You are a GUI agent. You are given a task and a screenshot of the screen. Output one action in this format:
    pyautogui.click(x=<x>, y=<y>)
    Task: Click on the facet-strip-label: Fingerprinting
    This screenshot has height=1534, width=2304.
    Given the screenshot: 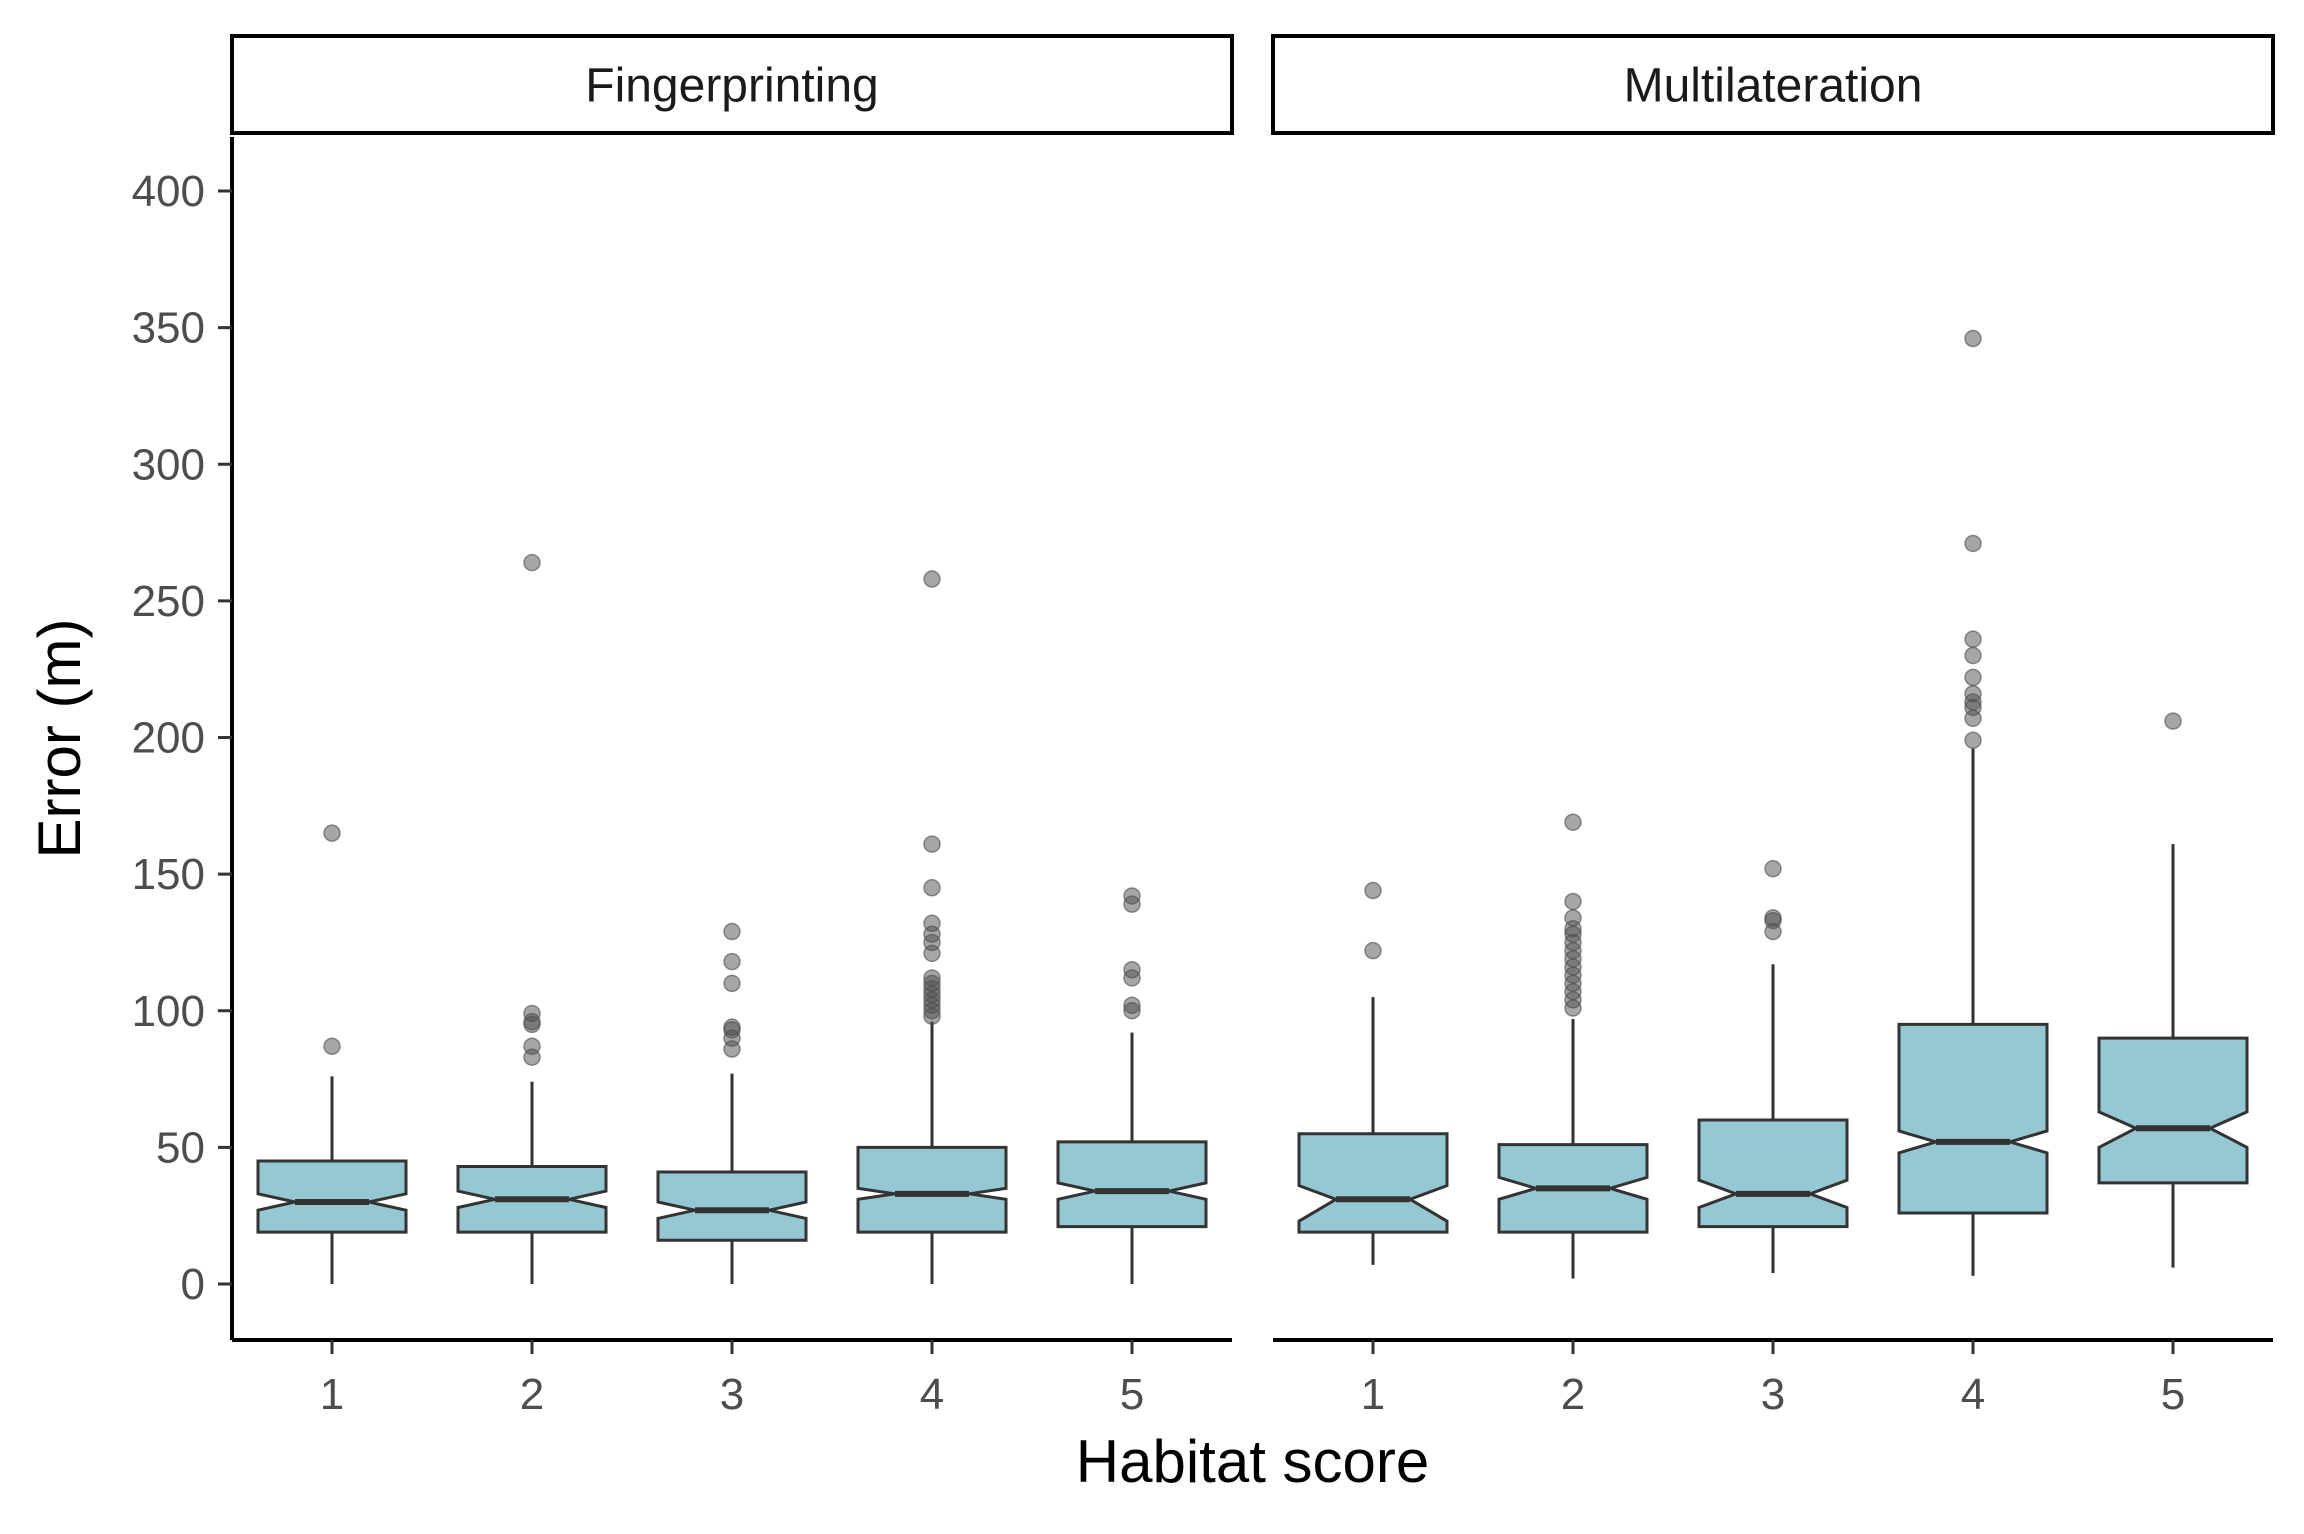 What is the action you would take?
    pyautogui.click(x=731, y=86)
    